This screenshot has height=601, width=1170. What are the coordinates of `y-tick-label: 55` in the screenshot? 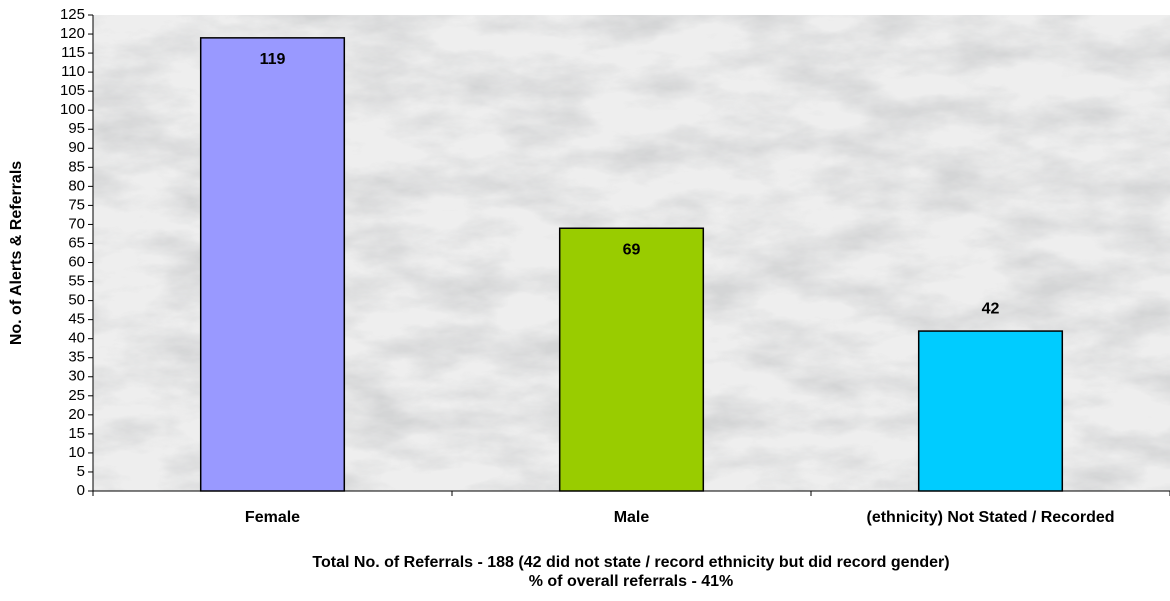 It's located at (76, 281).